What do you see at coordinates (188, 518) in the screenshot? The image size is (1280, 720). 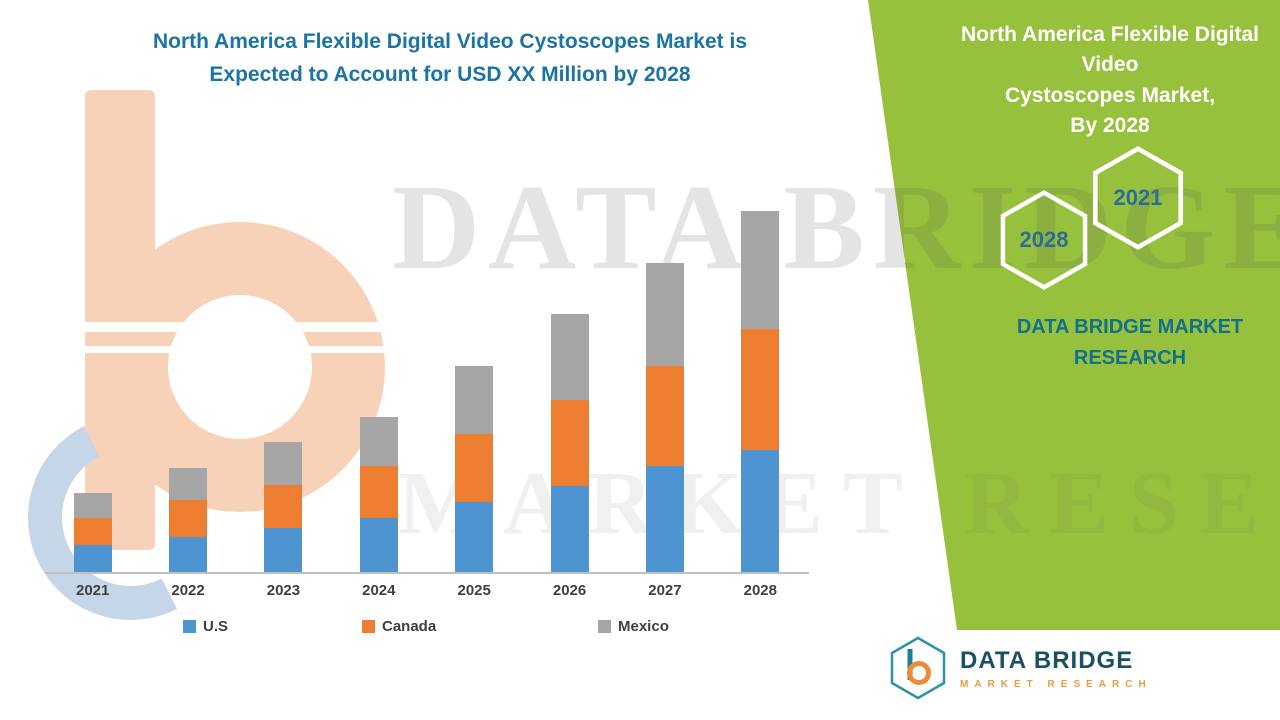 I see `bar-segment-canada-2022` at bounding box center [188, 518].